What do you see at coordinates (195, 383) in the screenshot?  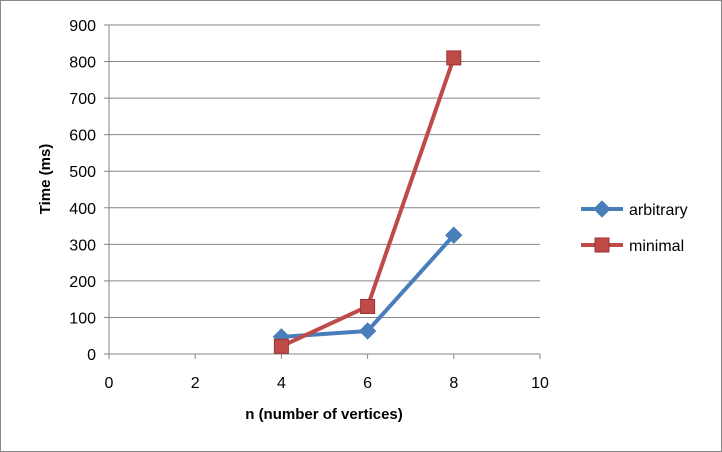 I see `x-tick-label: 2` at bounding box center [195, 383].